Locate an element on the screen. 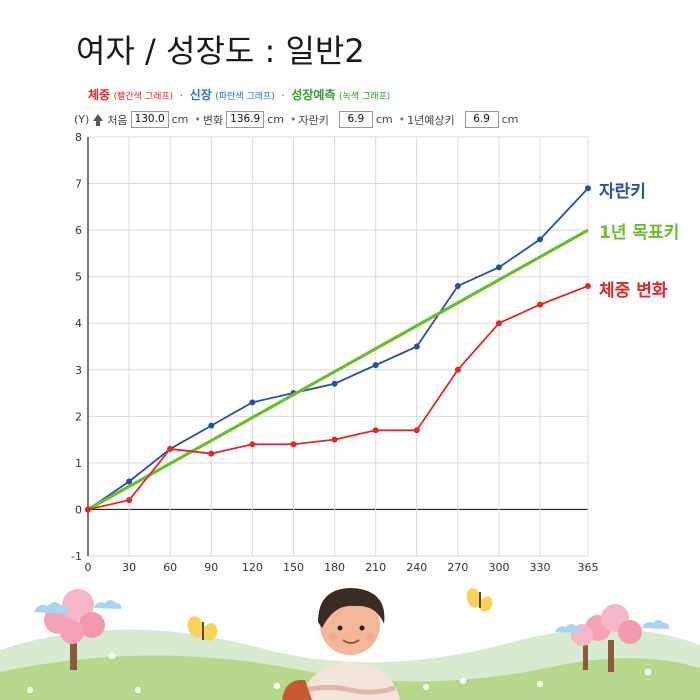 This screenshot has width=700, height=700. y-tick-label: -1 is located at coordinates (76, 556).